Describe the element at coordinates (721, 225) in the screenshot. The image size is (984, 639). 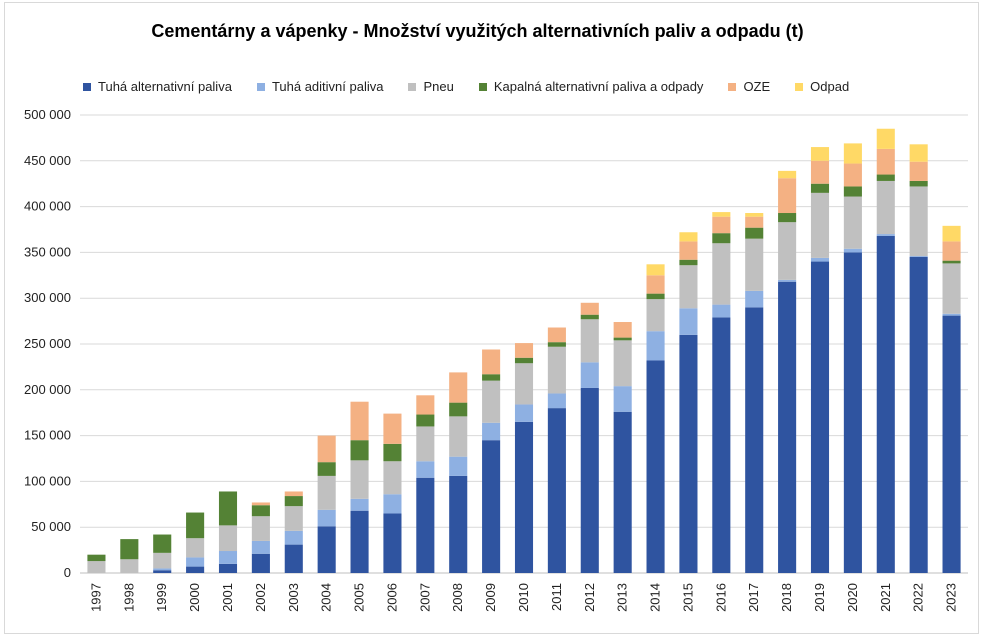
I see `bar-segment-4-2016` at that location.